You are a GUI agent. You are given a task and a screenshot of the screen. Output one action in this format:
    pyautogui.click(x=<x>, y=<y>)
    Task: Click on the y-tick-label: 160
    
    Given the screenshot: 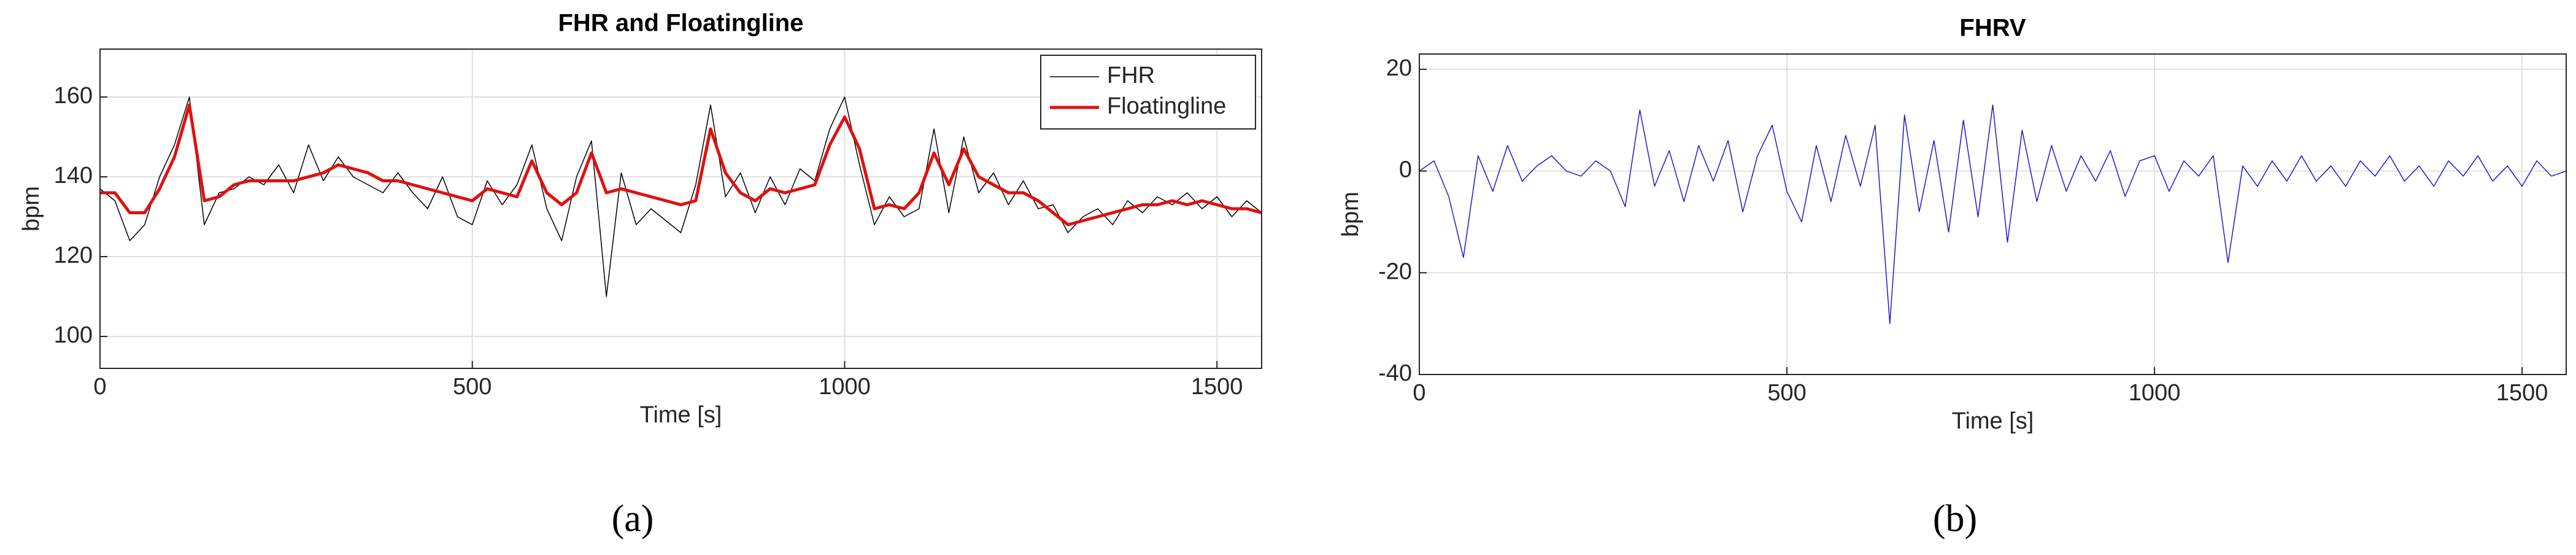 What is the action you would take?
    pyautogui.click(x=73, y=96)
    